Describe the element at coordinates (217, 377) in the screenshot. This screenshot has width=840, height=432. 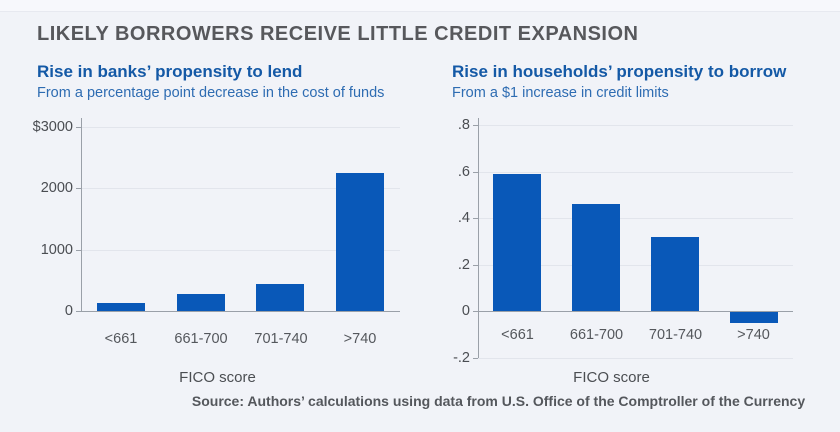
I see `left-x-axis-title: FICO score` at that location.